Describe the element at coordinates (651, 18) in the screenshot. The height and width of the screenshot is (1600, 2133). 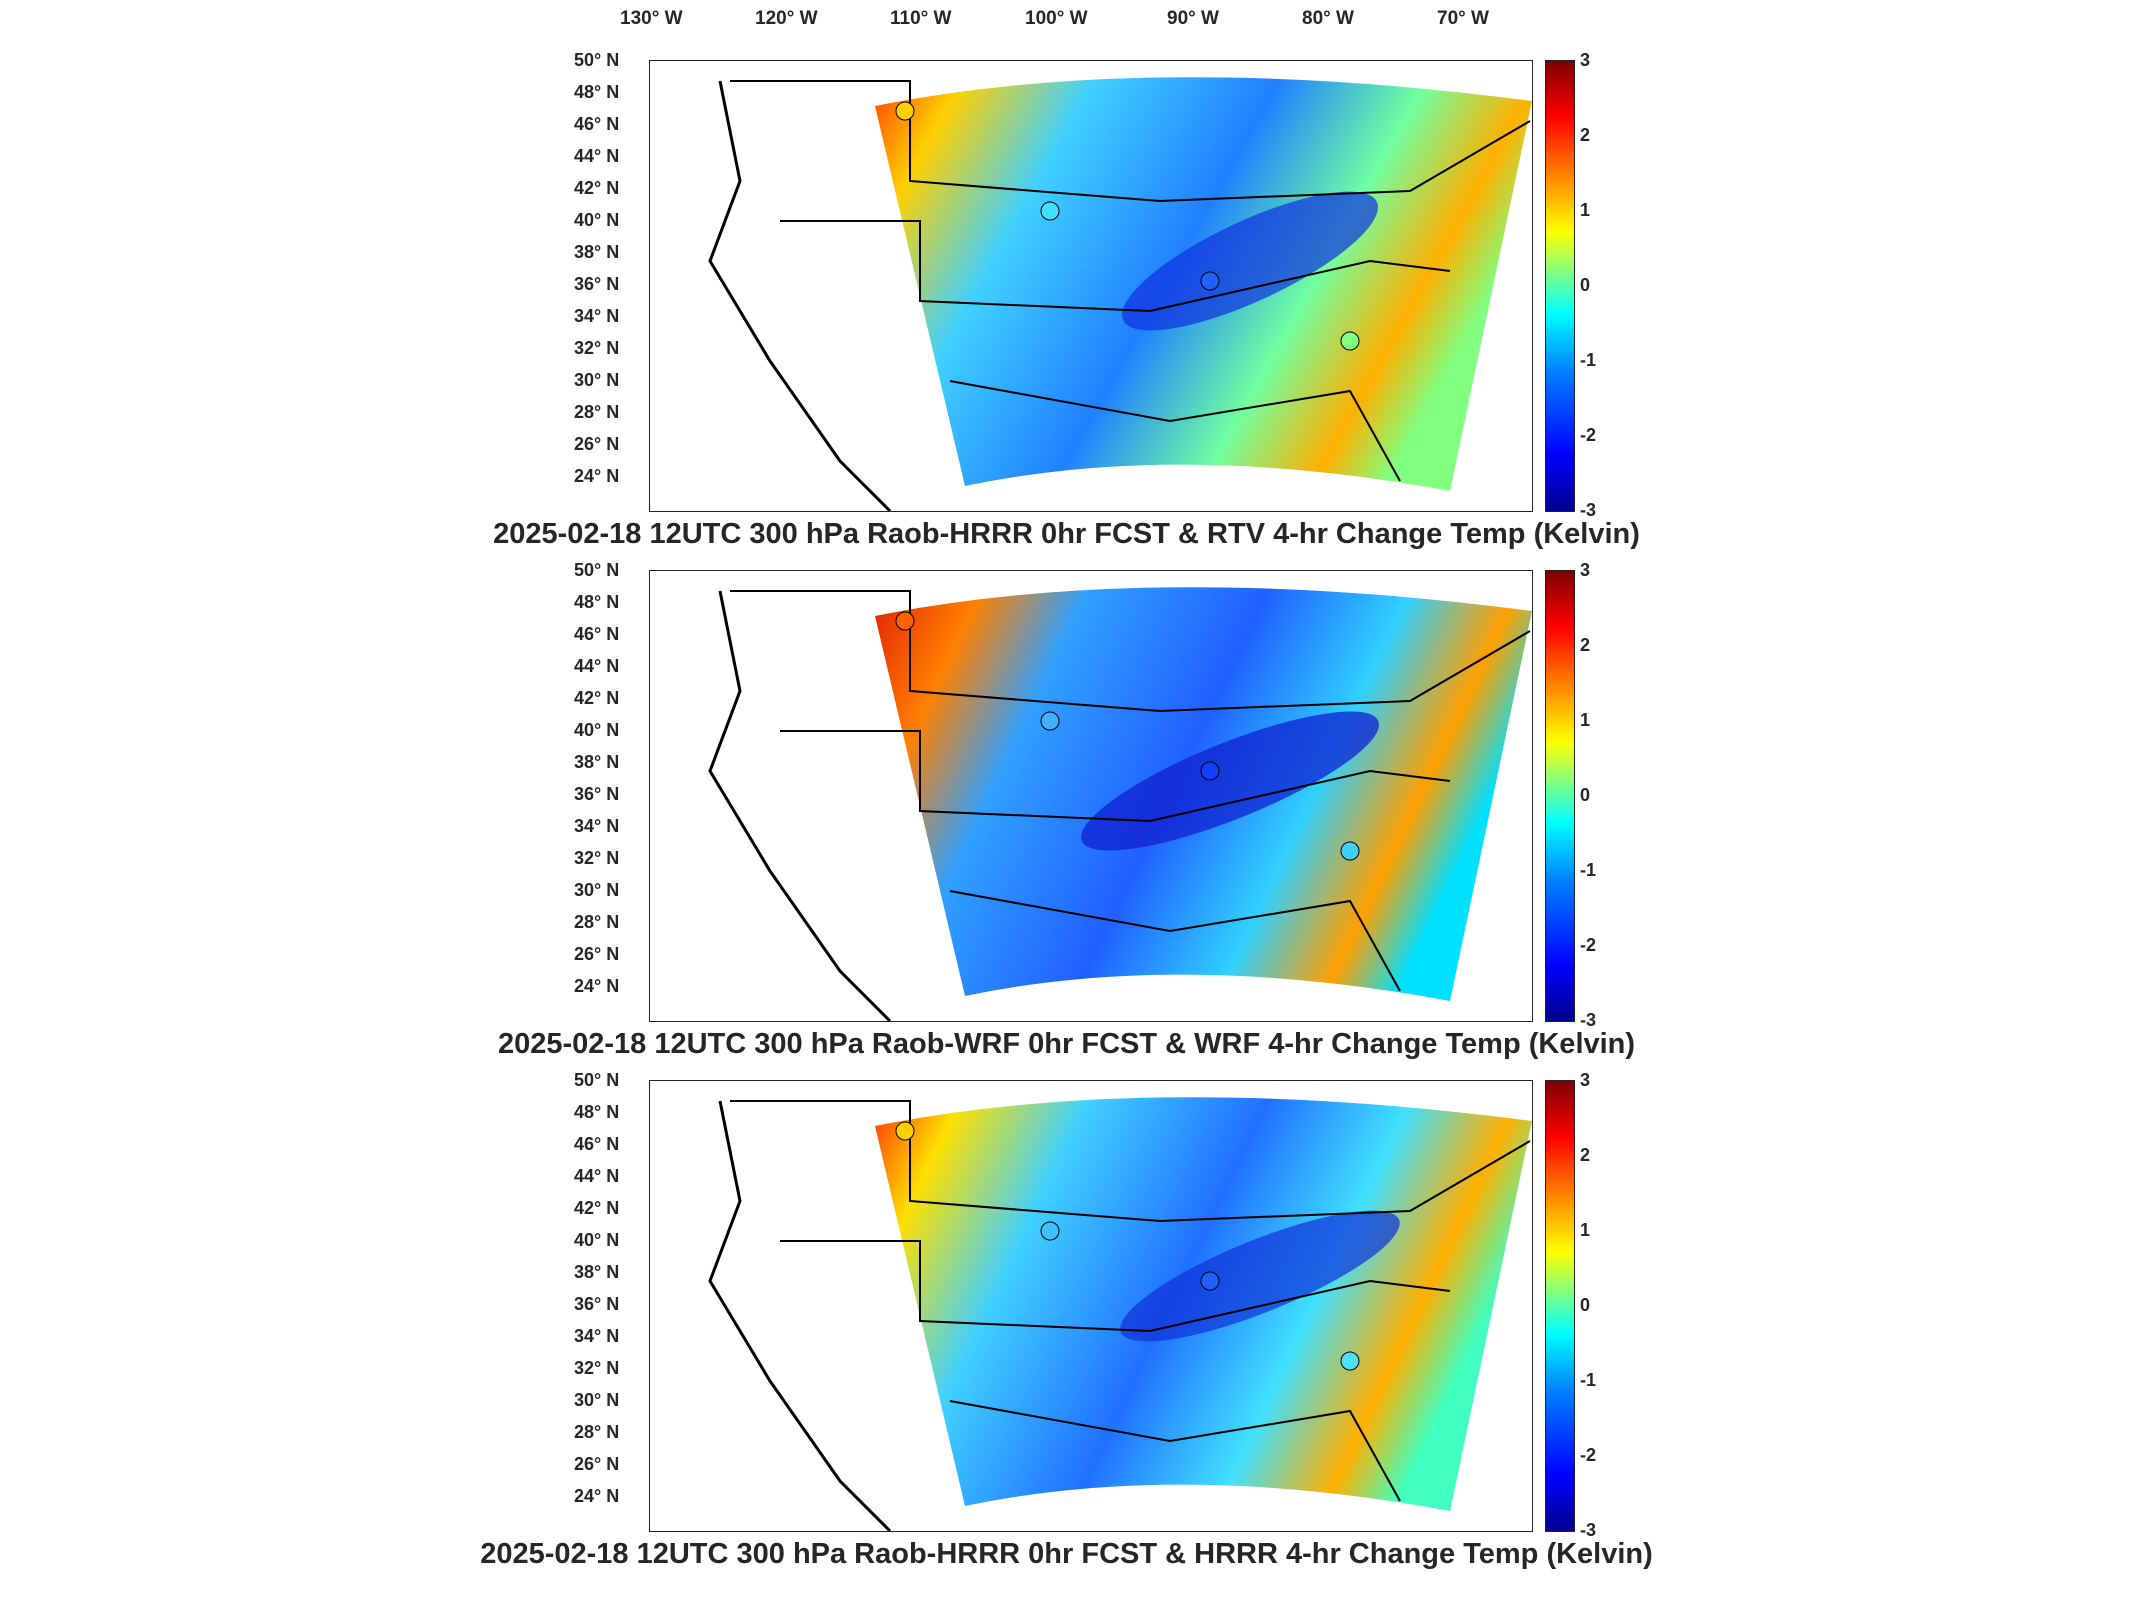
I see `lon-label: 130° W` at that location.